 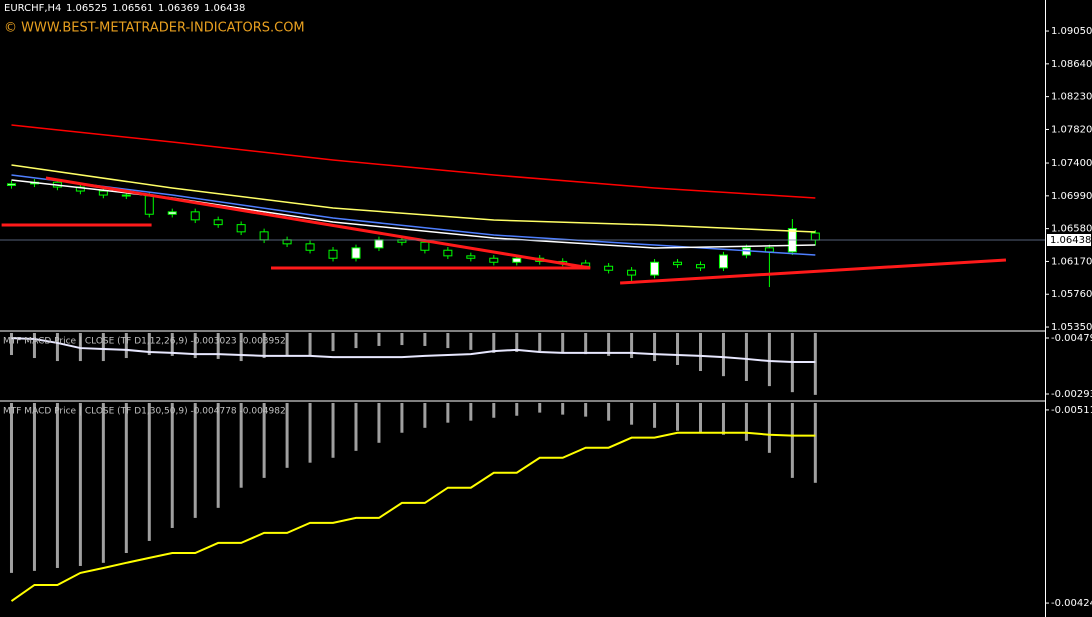 I want to click on y-tick-label: -0.005112, so click(x=1071, y=410).